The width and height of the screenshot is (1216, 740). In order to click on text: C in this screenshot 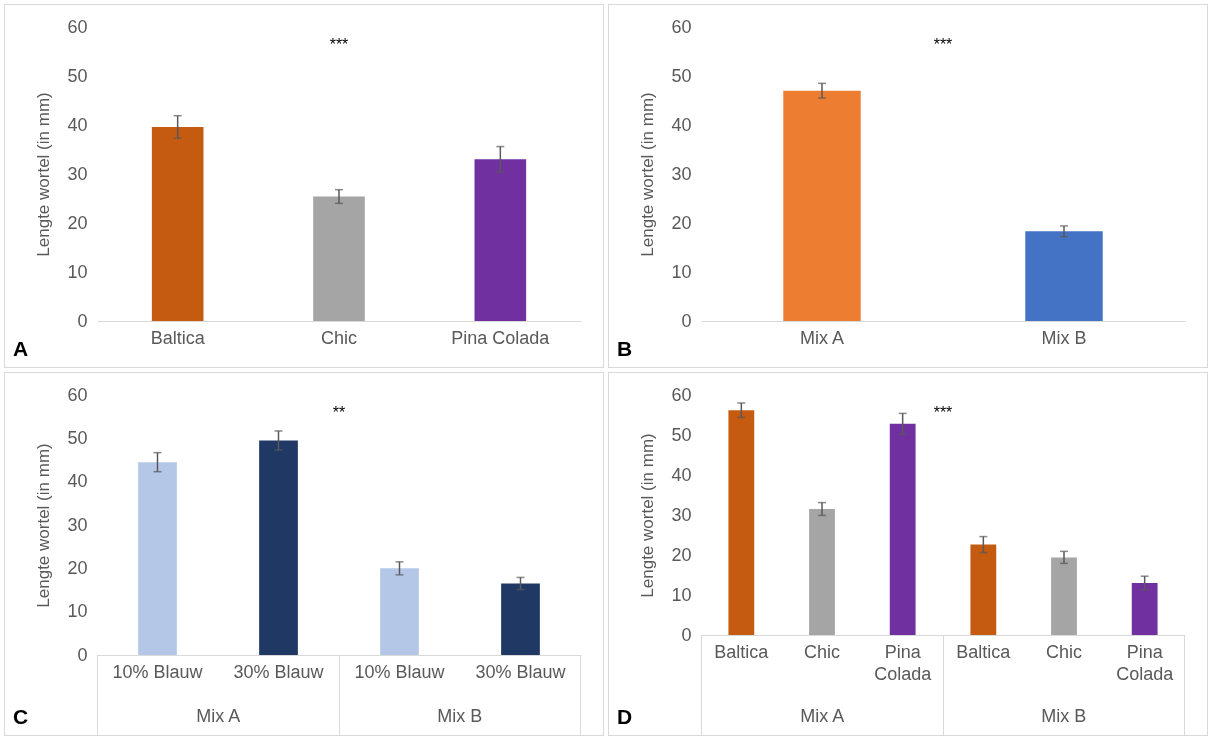, I will do `click(21, 717)`.